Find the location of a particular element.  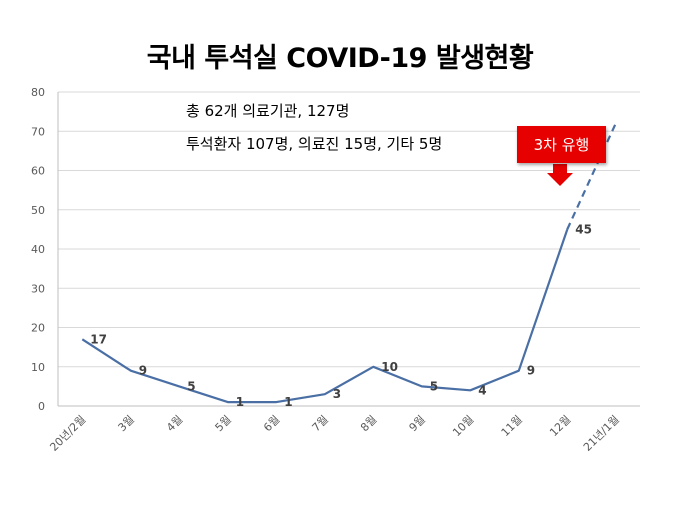

data-label-2: 5 is located at coordinates (191, 386).